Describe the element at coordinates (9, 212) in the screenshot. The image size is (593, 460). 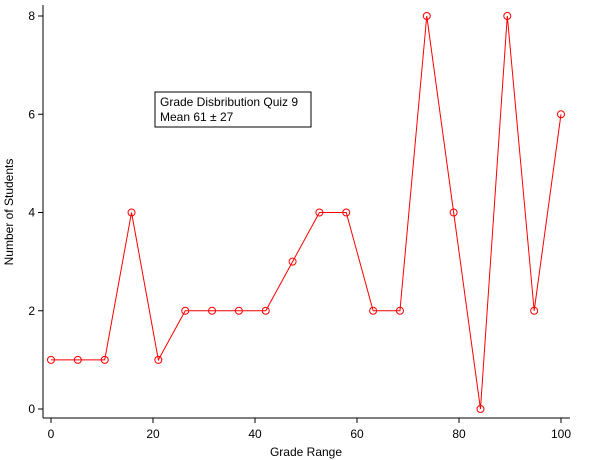
I see `y-axis-label: Number of Students` at that location.